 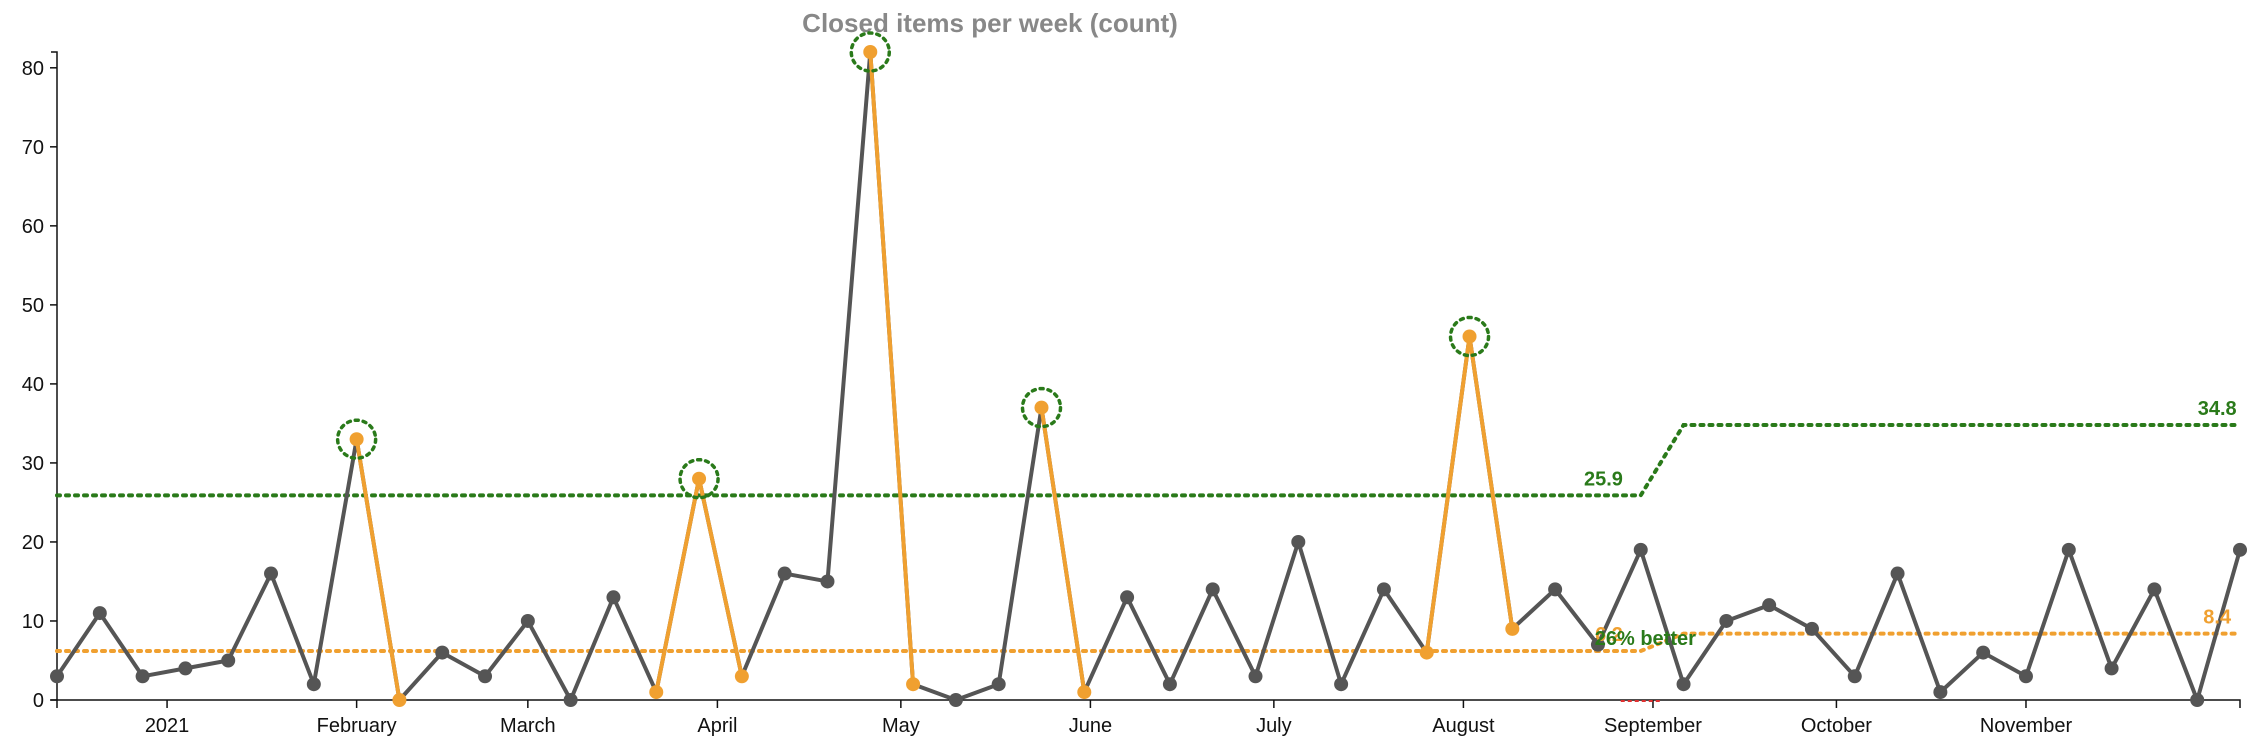 What do you see at coordinates (1645, 639) in the screenshot?
I see `improvement-annotation: 26% better` at bounding box center [1645, 639].